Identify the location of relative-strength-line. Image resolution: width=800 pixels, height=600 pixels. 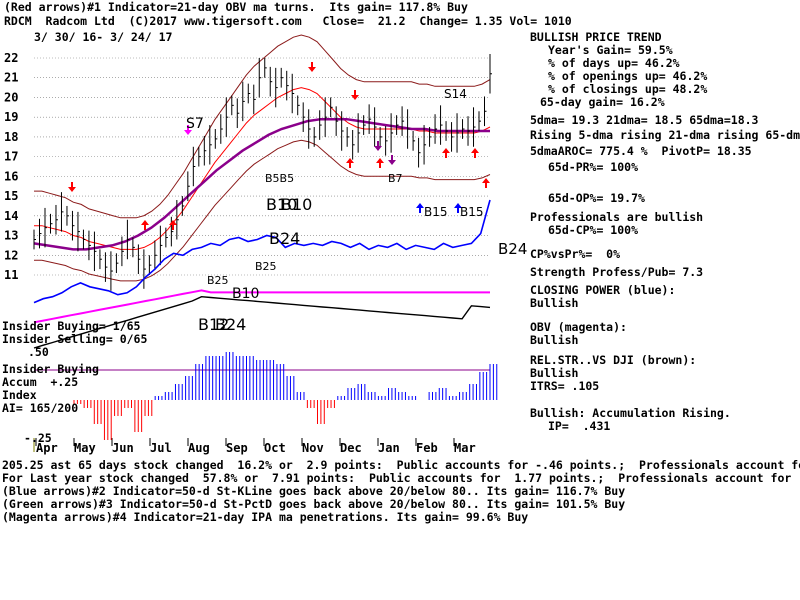
(262, 322).